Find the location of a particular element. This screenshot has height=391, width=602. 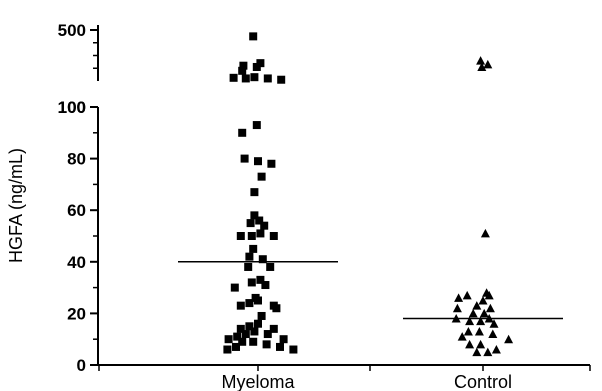

median-lines is located at coordinates (370, 290).